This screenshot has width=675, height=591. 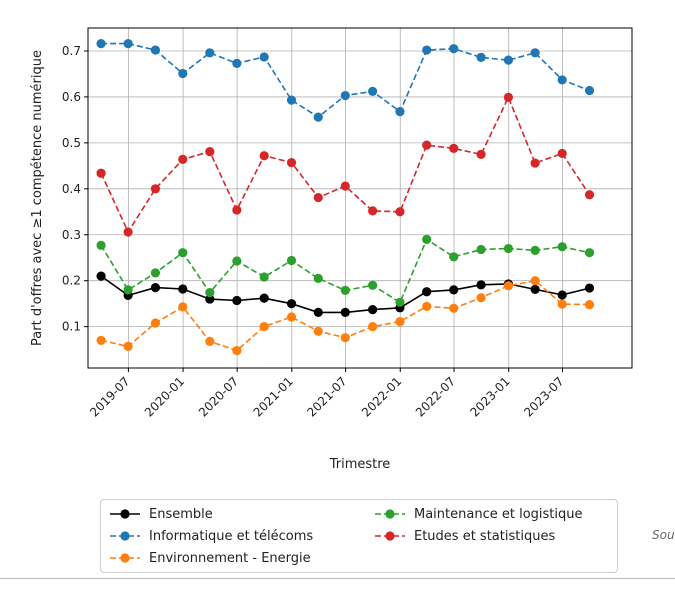 What do you see at coordinates (435, 396) in the screenshot?
I see `x-tick-label: 2022-07` at bounding box center [435, 396].